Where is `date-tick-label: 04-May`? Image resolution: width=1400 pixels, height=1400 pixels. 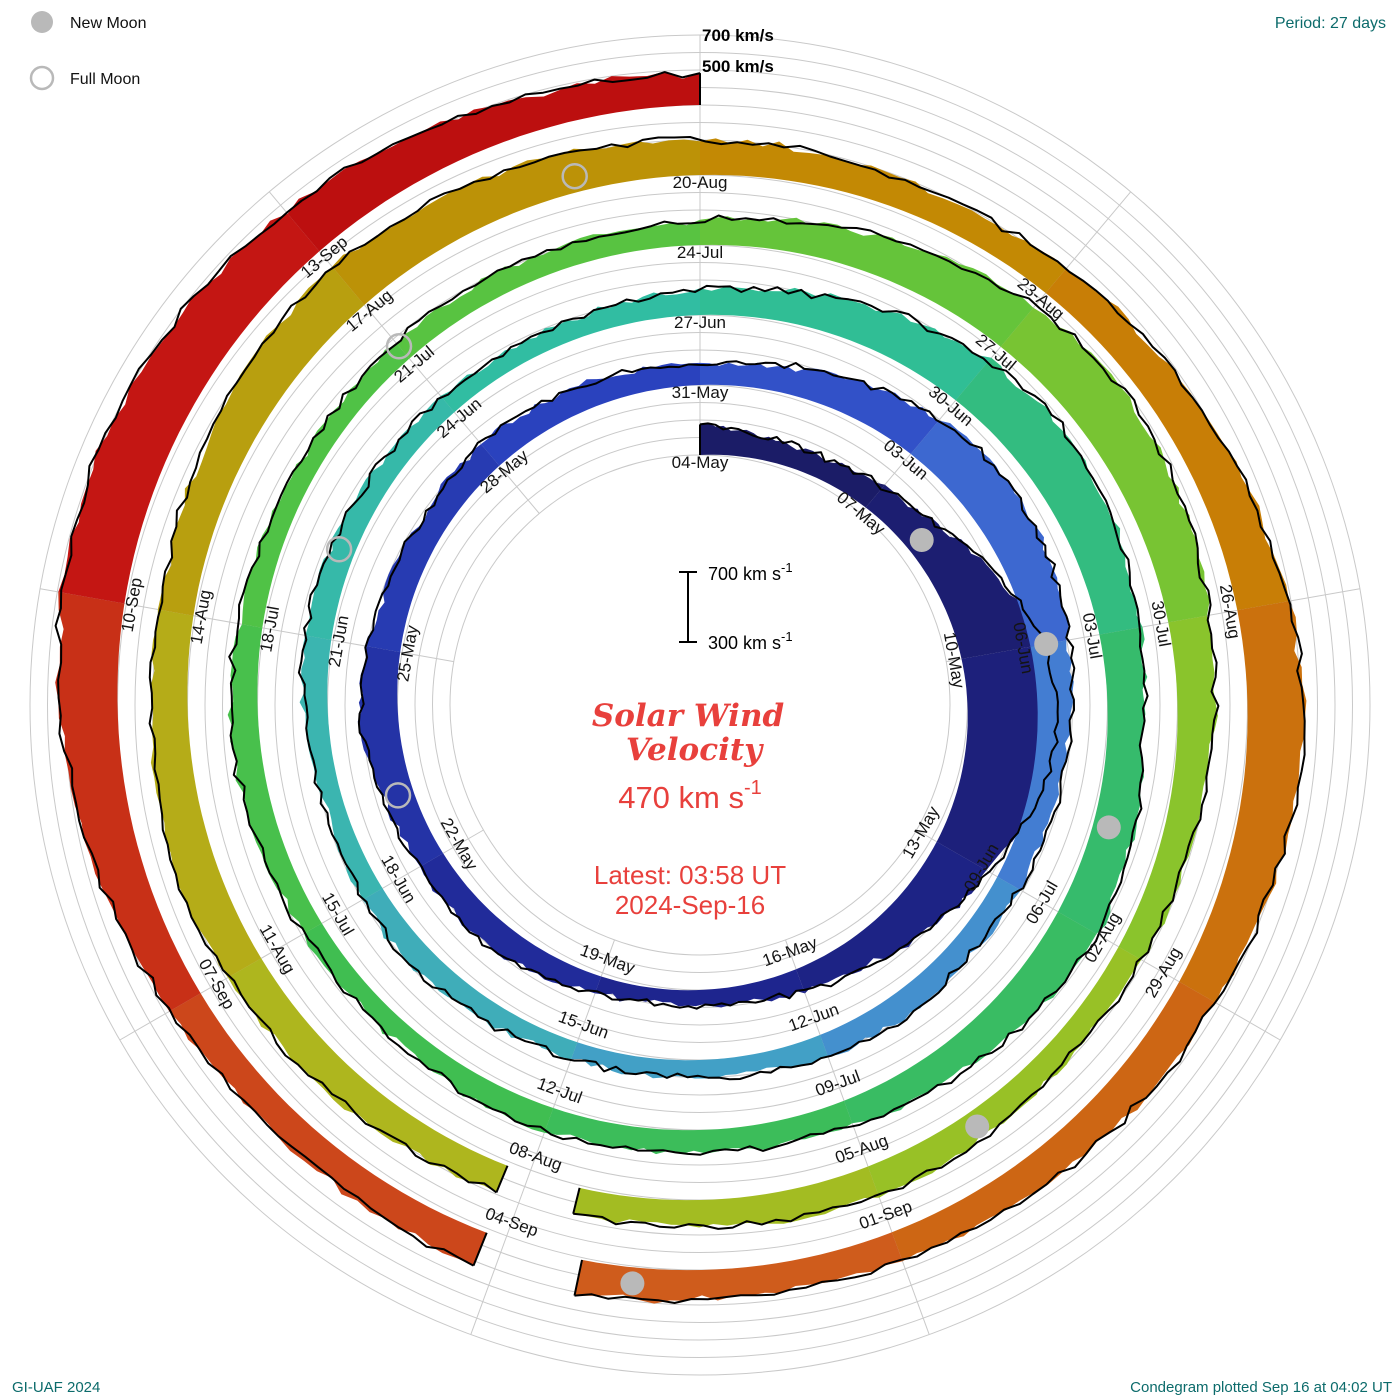 date-tick-label: 04-May is located at coordinates (700, 462).